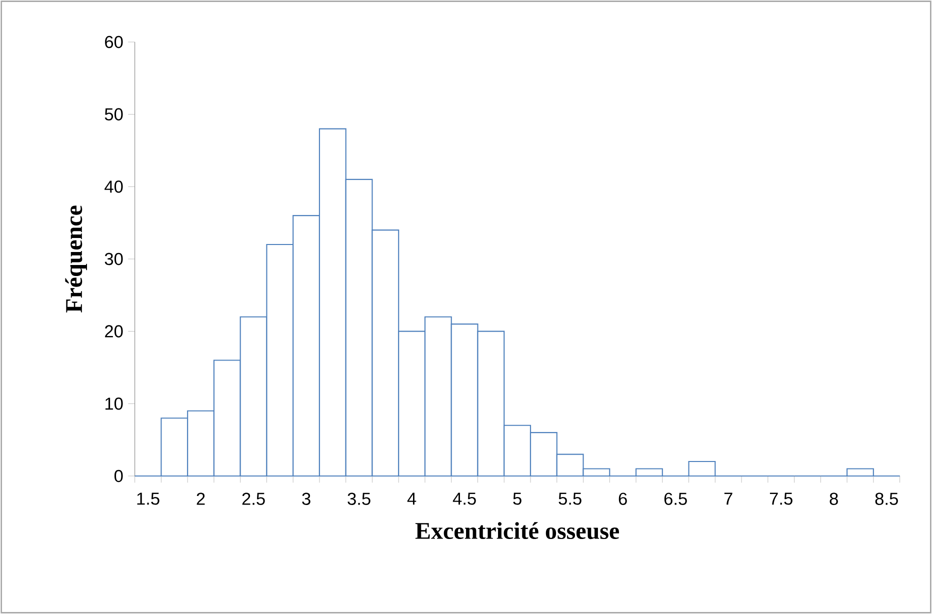 This screenshot has width=932, height=614. What do you see at coordinates (113, 114) in the screenshot?
I see `y-tick-label: 50` at bounding box center [113, 114].